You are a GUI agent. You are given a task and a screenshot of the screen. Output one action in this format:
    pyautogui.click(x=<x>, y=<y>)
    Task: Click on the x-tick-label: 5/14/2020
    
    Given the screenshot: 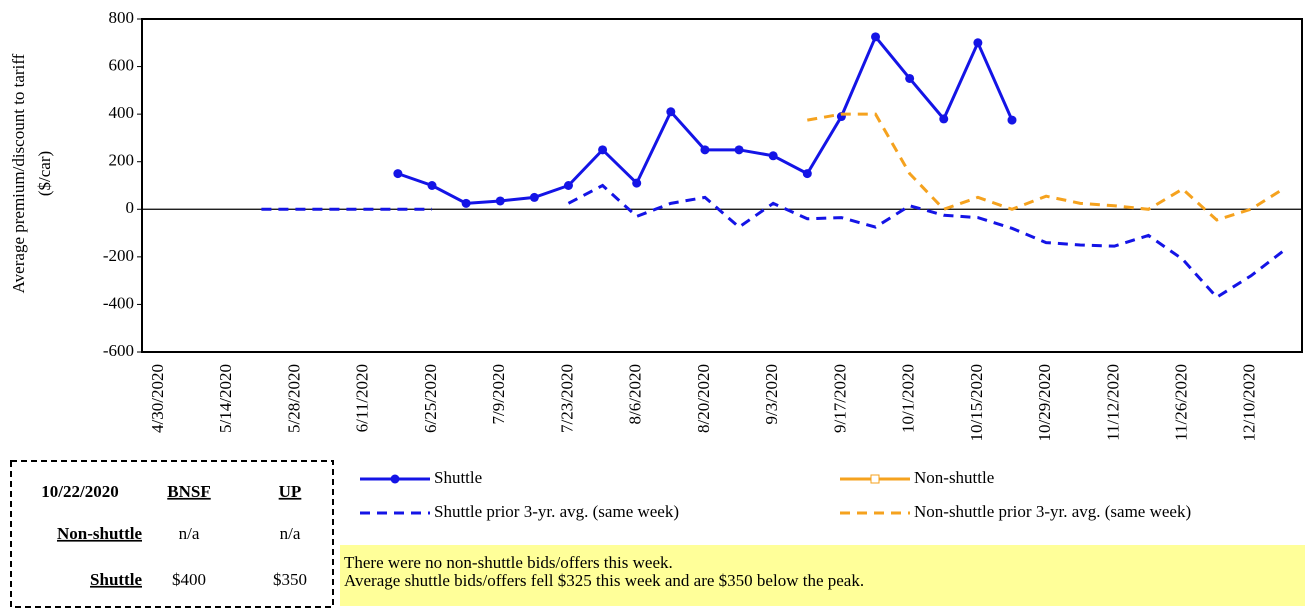 What is the action you would take?
    pyautogui.click(x=225, y=398)
    